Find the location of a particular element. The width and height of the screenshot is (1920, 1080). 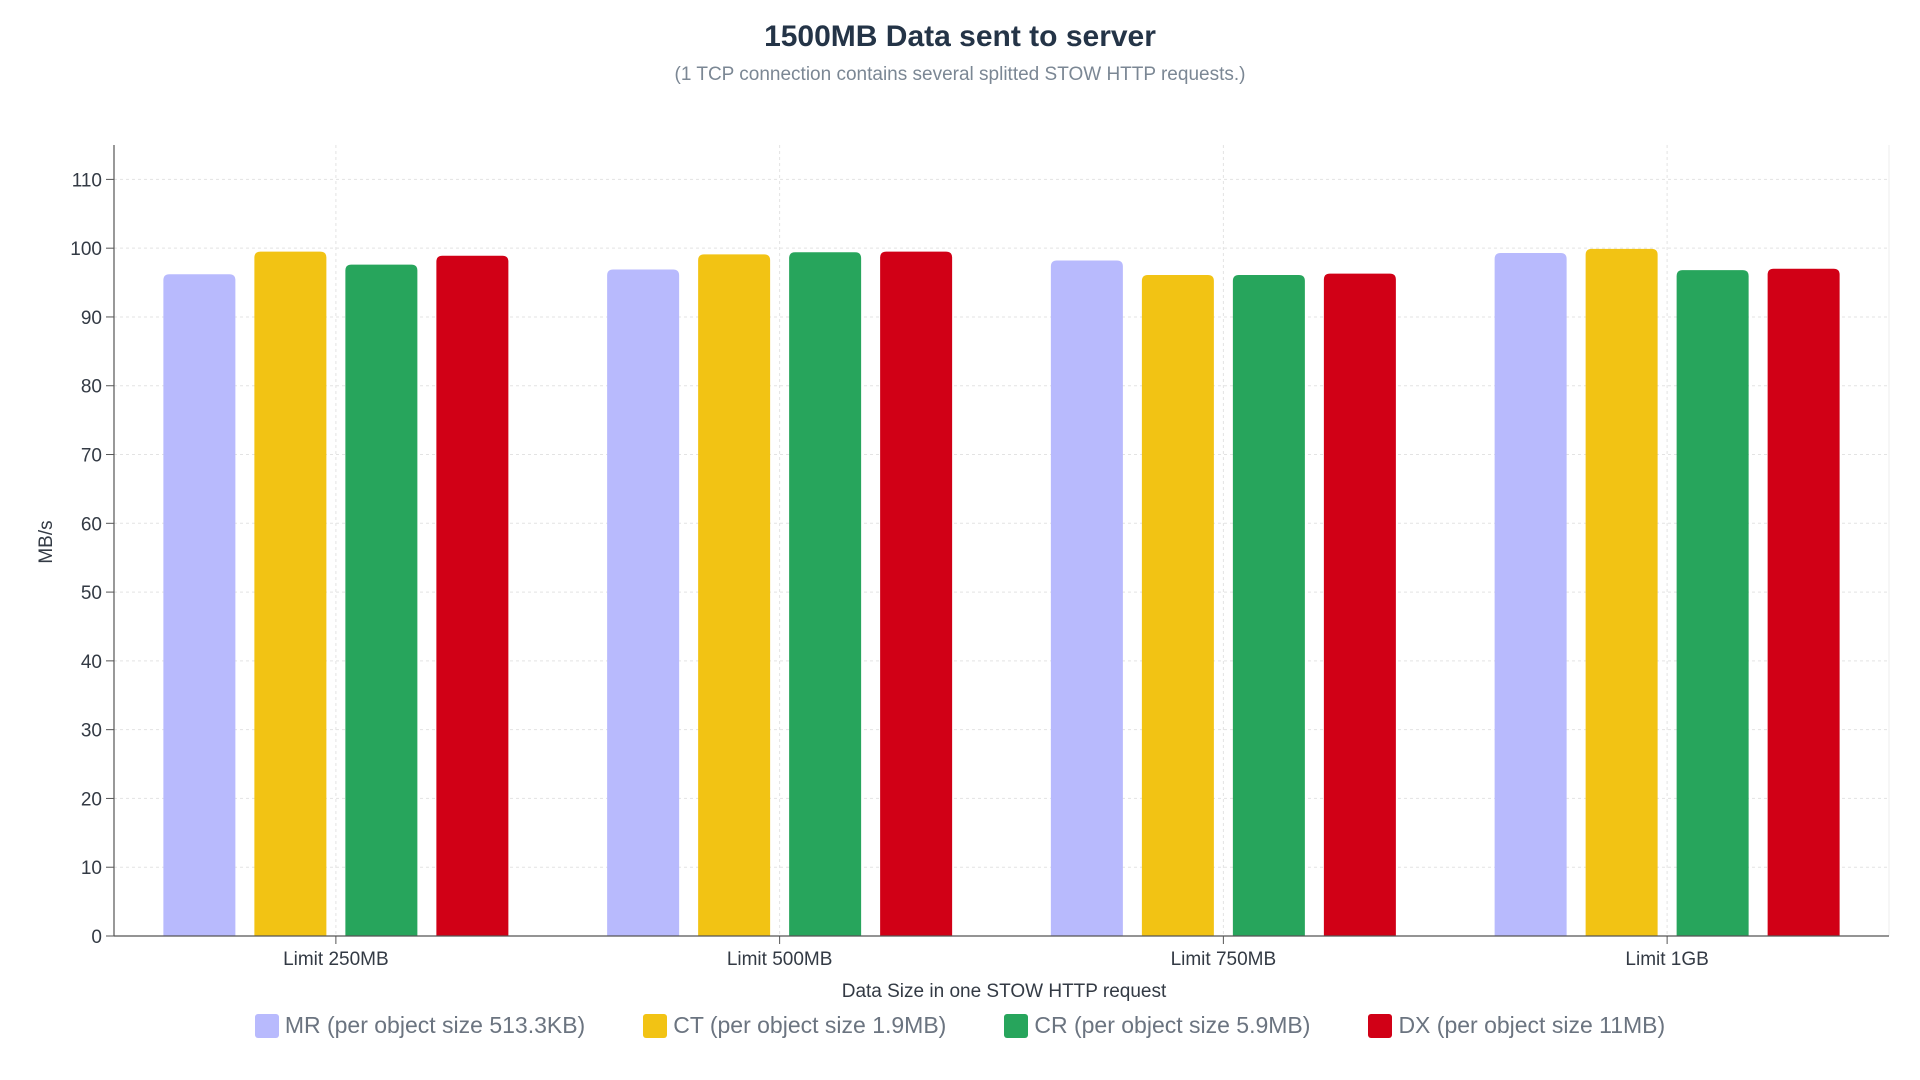

y-tick-label: 80 is located at coordinates (91, 387).